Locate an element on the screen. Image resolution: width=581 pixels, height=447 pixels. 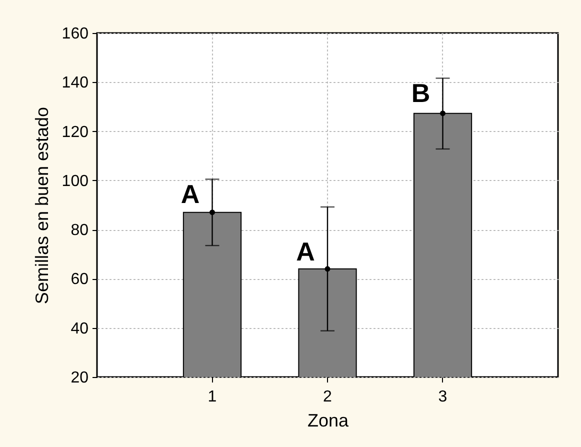
y-tick-label: 60 is located at coordinates (79, 279).